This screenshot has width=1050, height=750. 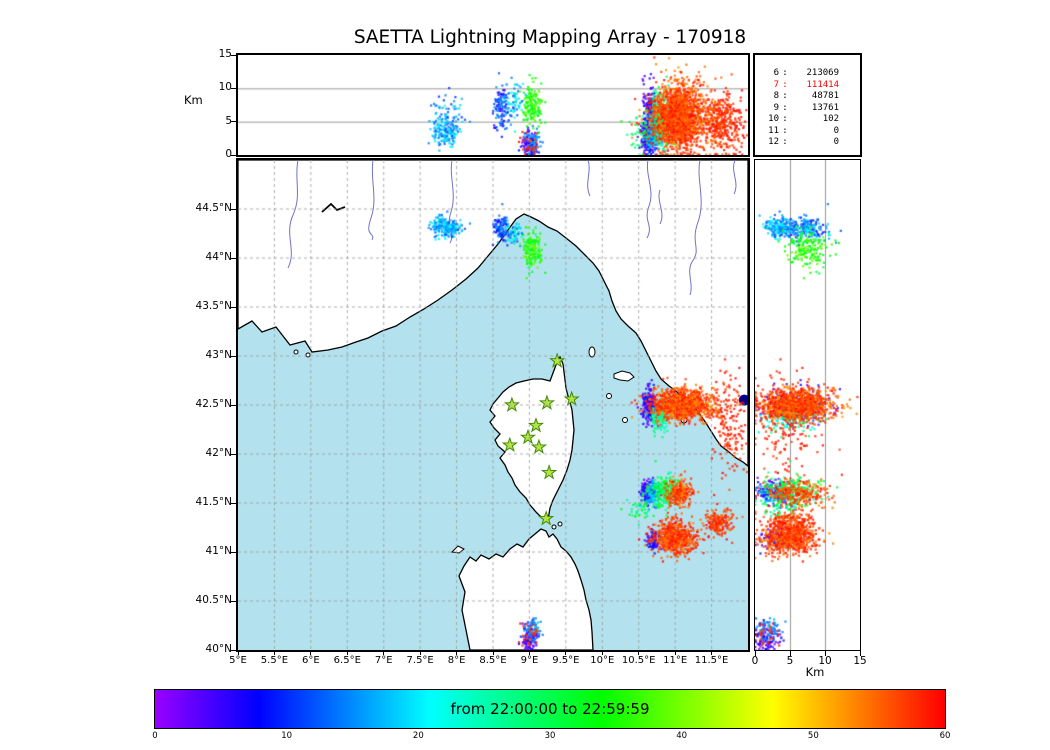 I want to click on stats-lvl: 12, so click(x=773, y=142).